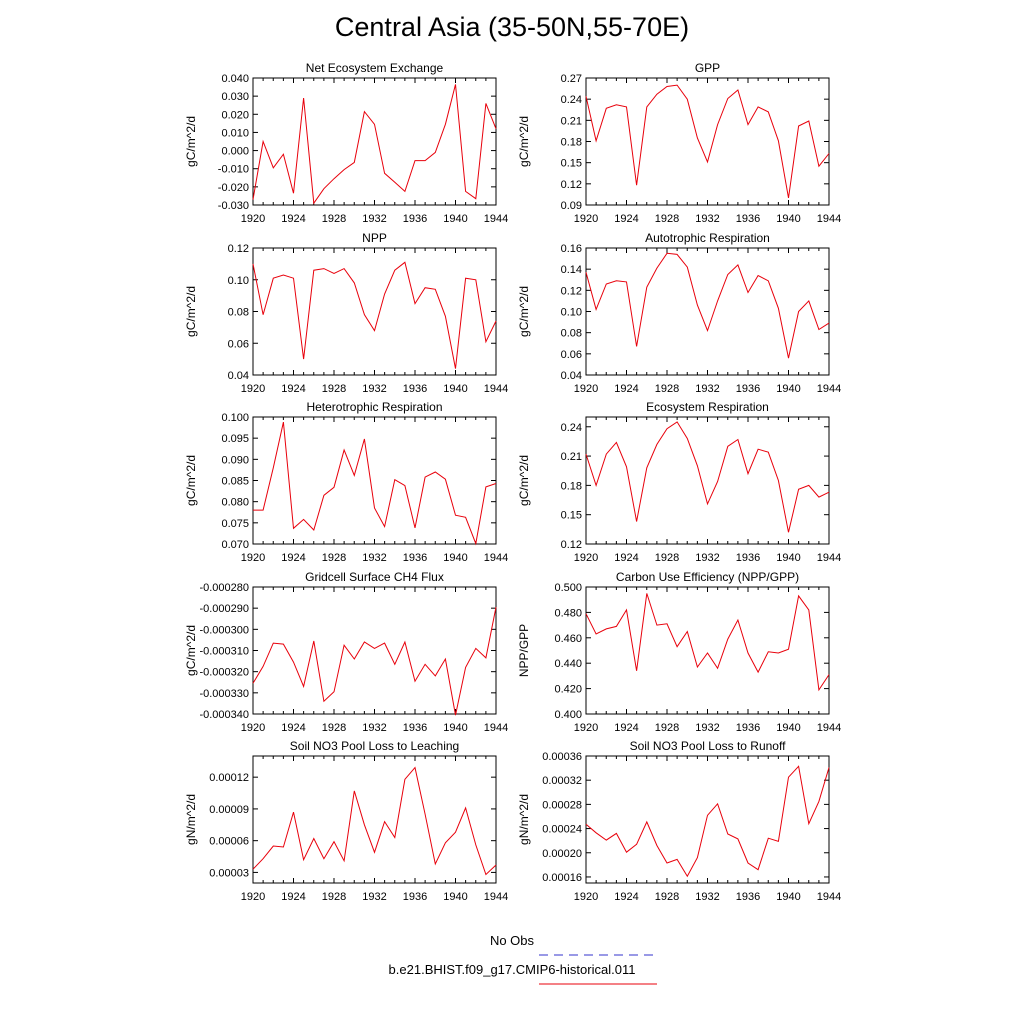 The width and height of the screenshot is (1024, 1024). Describe the element at coordinates (235, 482) in the screenshot. I see `y-tick-label: 0.085` at that location.